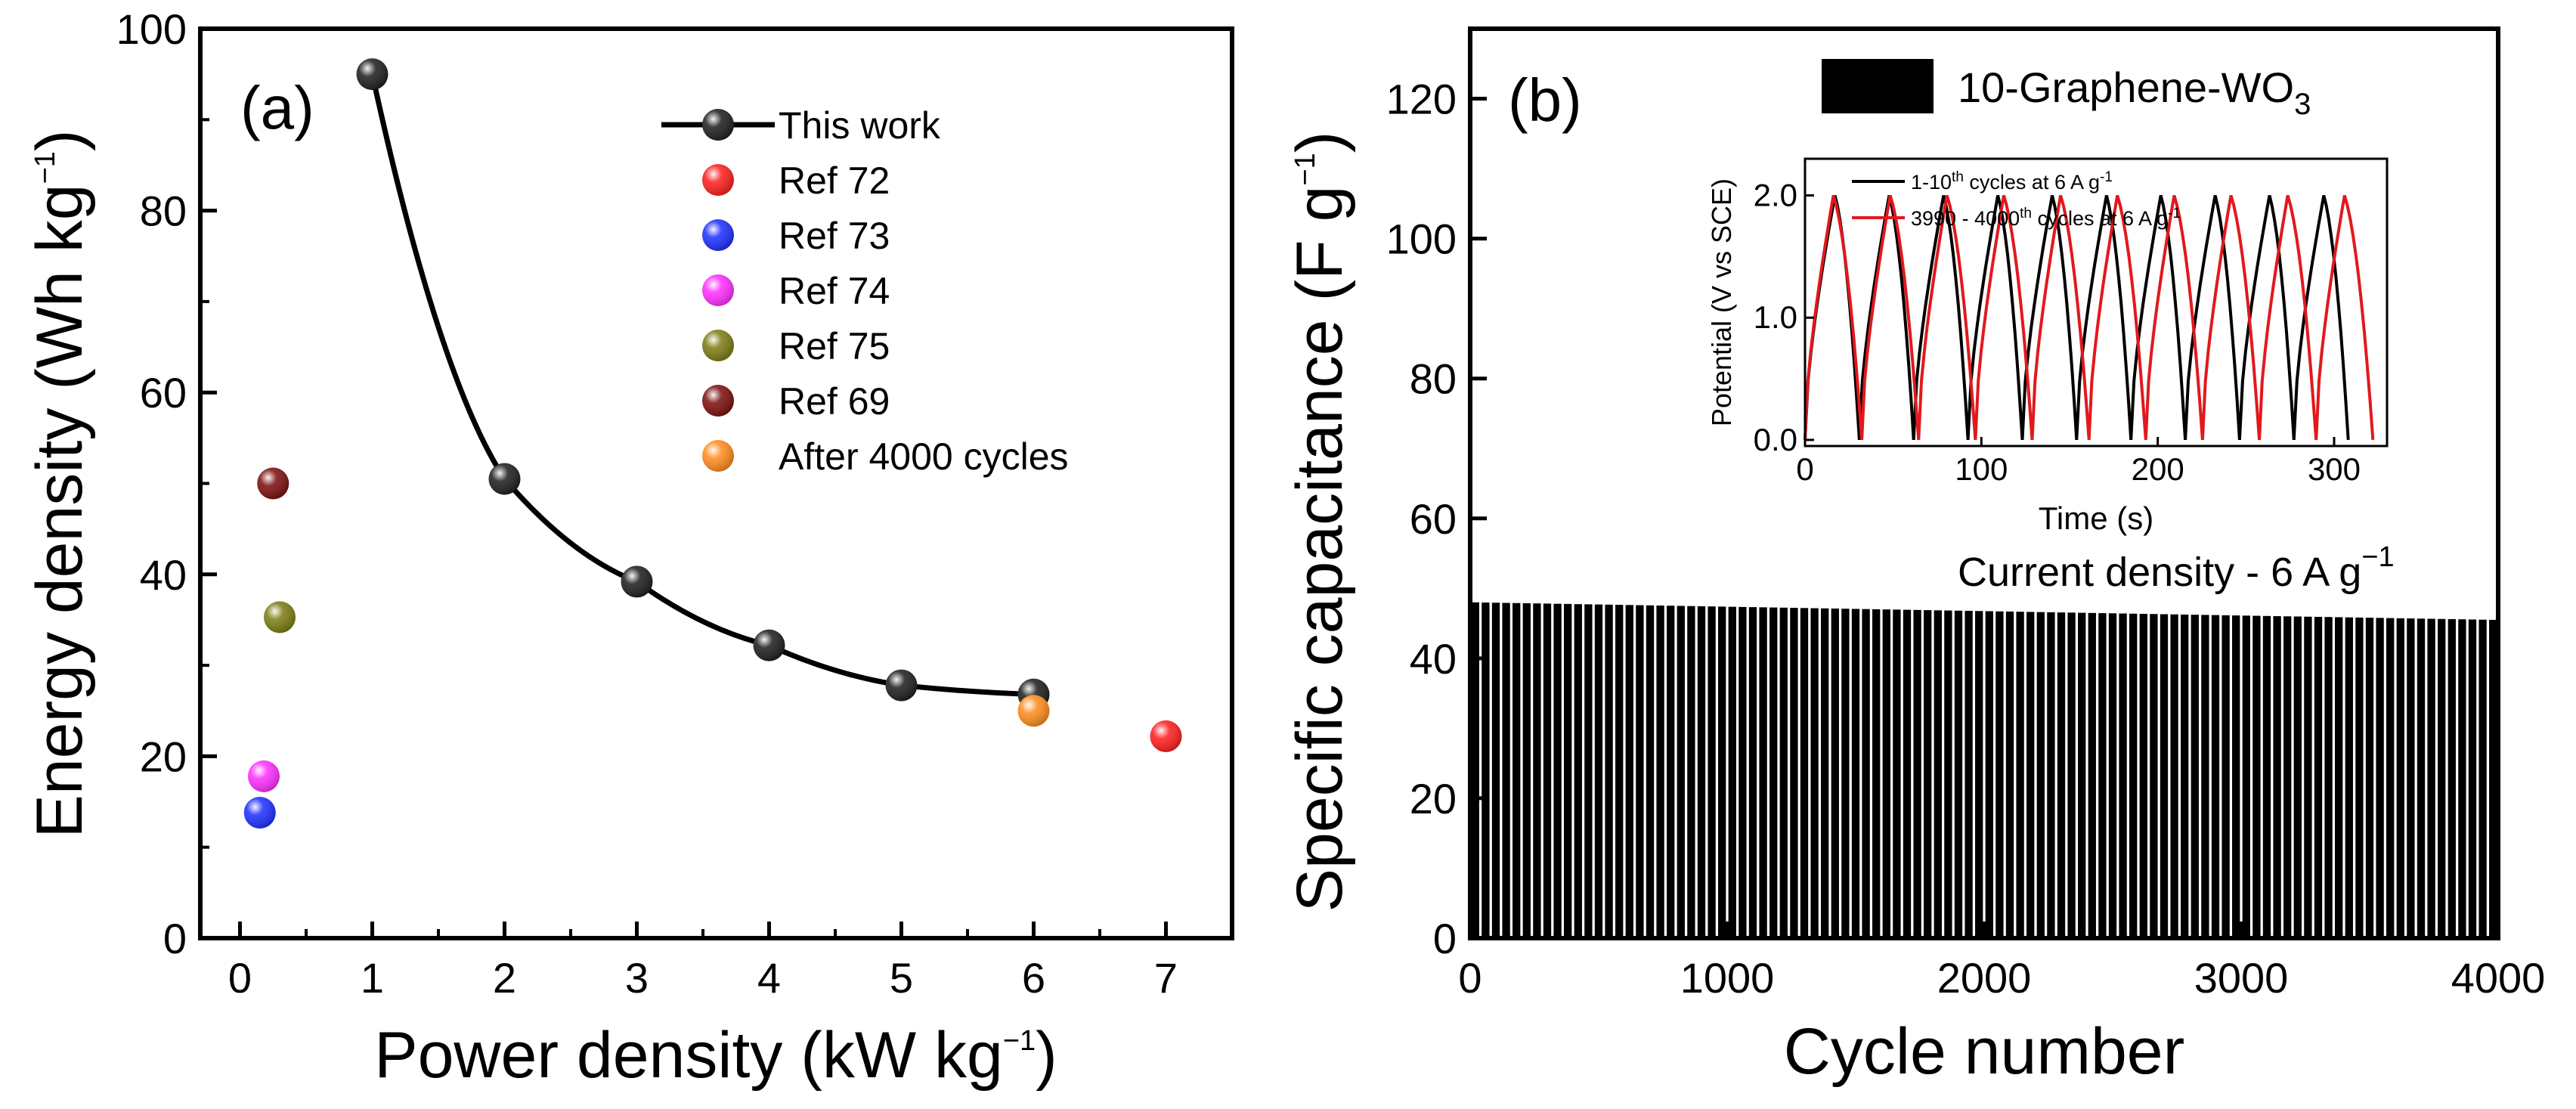 This screenshot has width=2576, height=1109. Describe the element at coordinates (637, 978) in the screenshot. I see `x-tick-label: 3` at that location.